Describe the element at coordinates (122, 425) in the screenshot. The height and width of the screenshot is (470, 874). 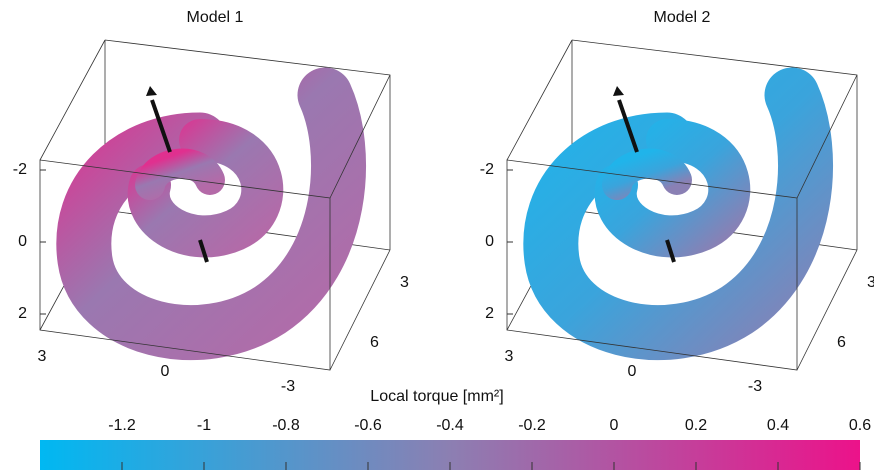
I see `colorbar-tick-label: -1.2` at that location.